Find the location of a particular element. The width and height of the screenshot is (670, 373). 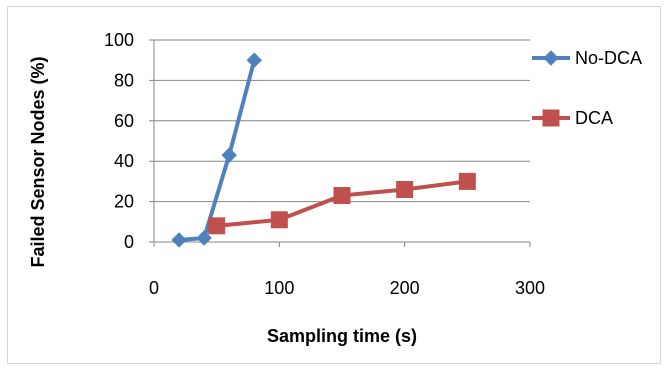

y-tick-label: 20 is located at coordinates (124, 202).